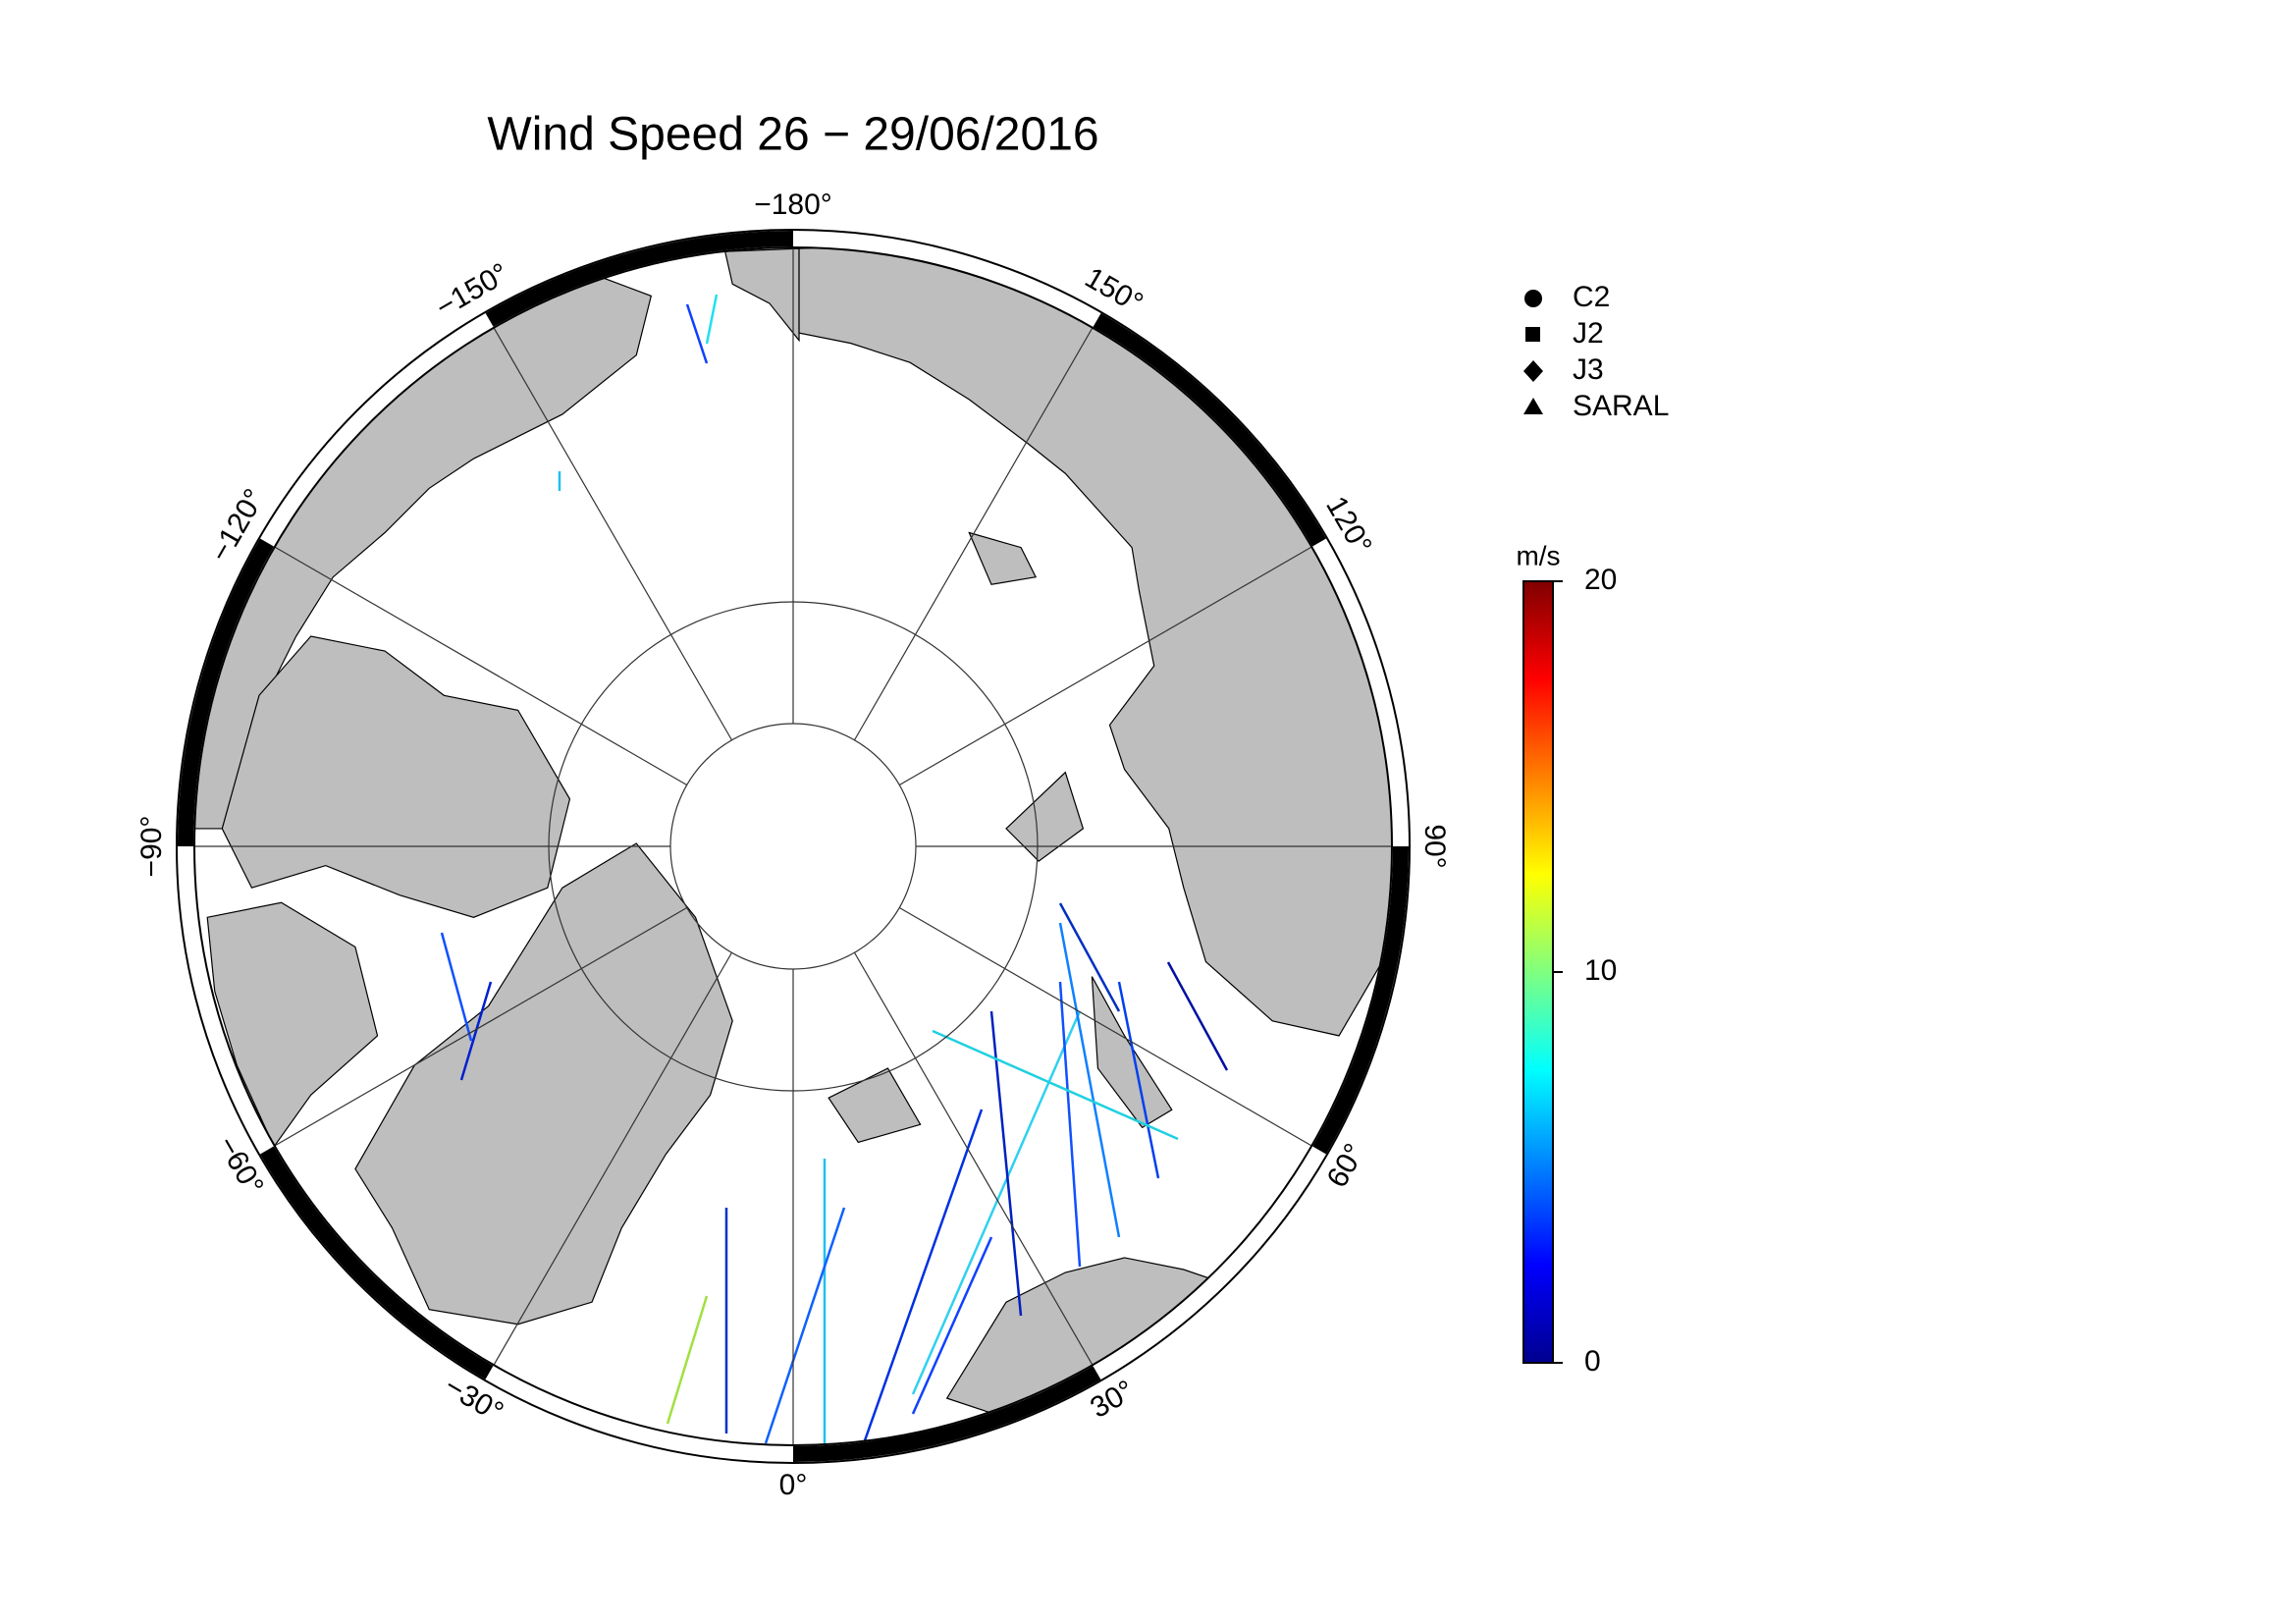 The image size is (2296, 1623). I want to click on legend-label: C2, so click(1592, 297).